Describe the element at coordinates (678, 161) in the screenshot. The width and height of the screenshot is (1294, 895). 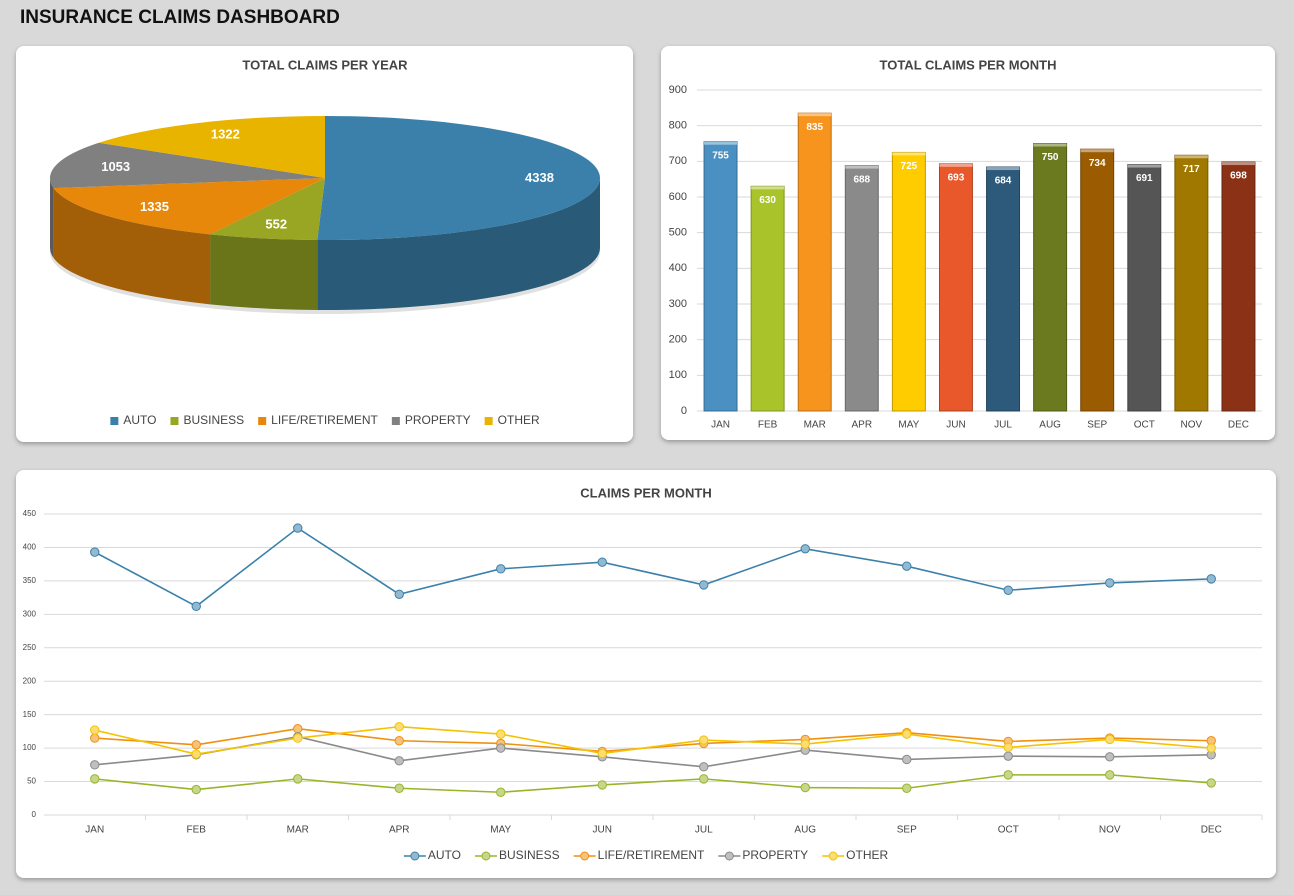
I see `y-tick-label: 700` at that location.